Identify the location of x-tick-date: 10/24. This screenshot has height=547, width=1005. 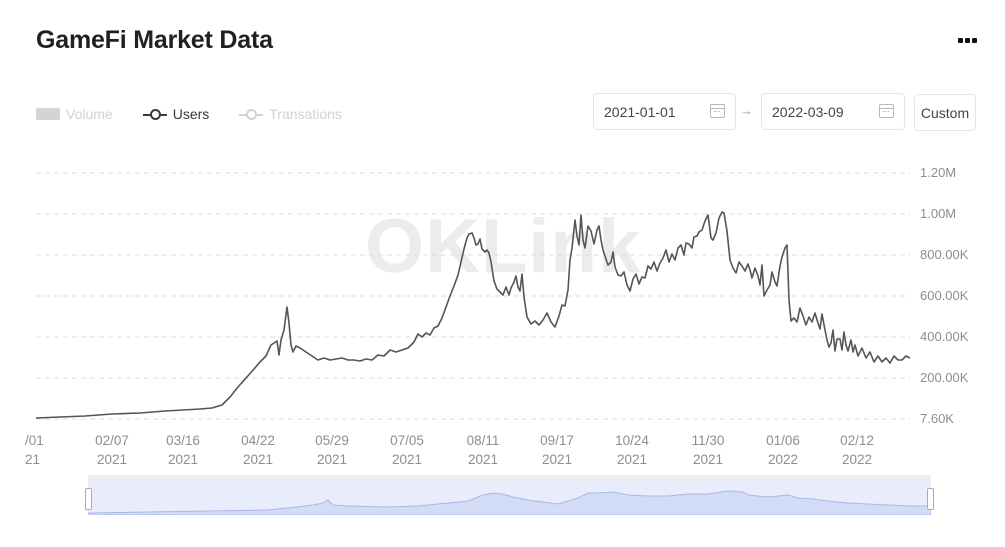
(632, 440).